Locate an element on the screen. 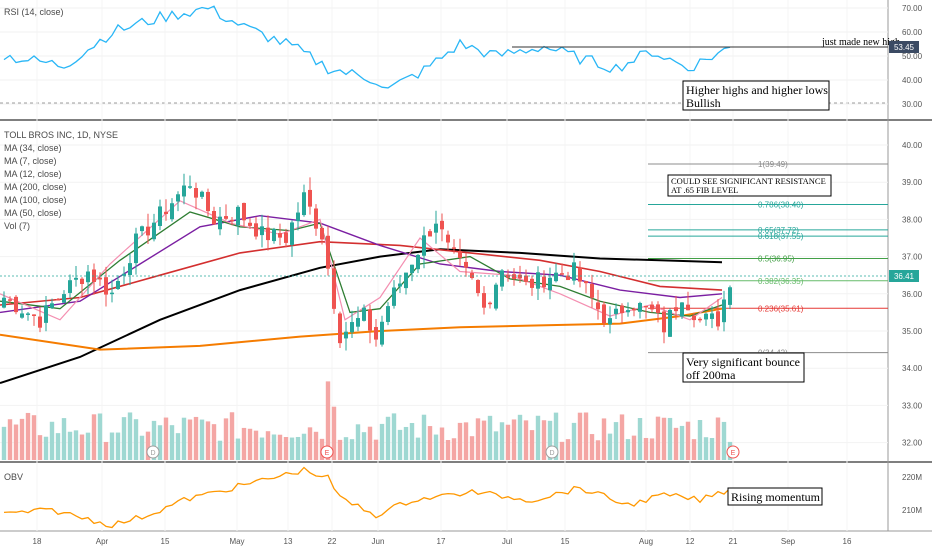 Image resolution: width=932 pixels, height=550 pixels. event-marker-label: D is located at coordinates (551, 453).